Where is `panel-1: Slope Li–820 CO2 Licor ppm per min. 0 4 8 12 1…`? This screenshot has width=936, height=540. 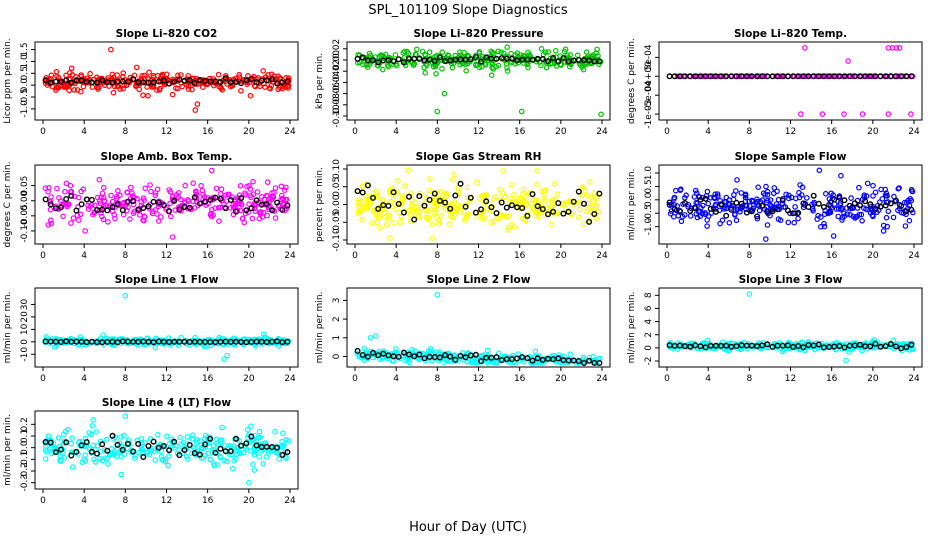 panel-1: Slope Li–820 CO2 Licor ppm per min. 0 4 8 12 1… is located at coordinates (151, 82).